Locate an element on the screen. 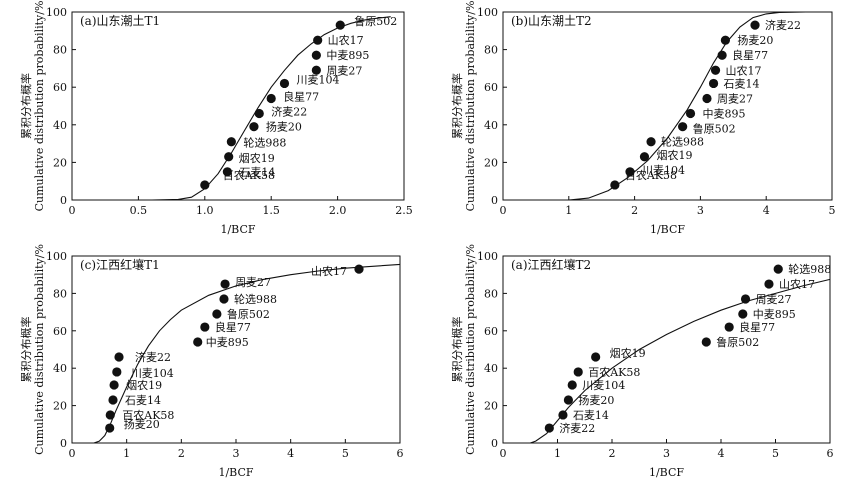  data-point-label: 烟农19 is located at coordinates (257, 158).